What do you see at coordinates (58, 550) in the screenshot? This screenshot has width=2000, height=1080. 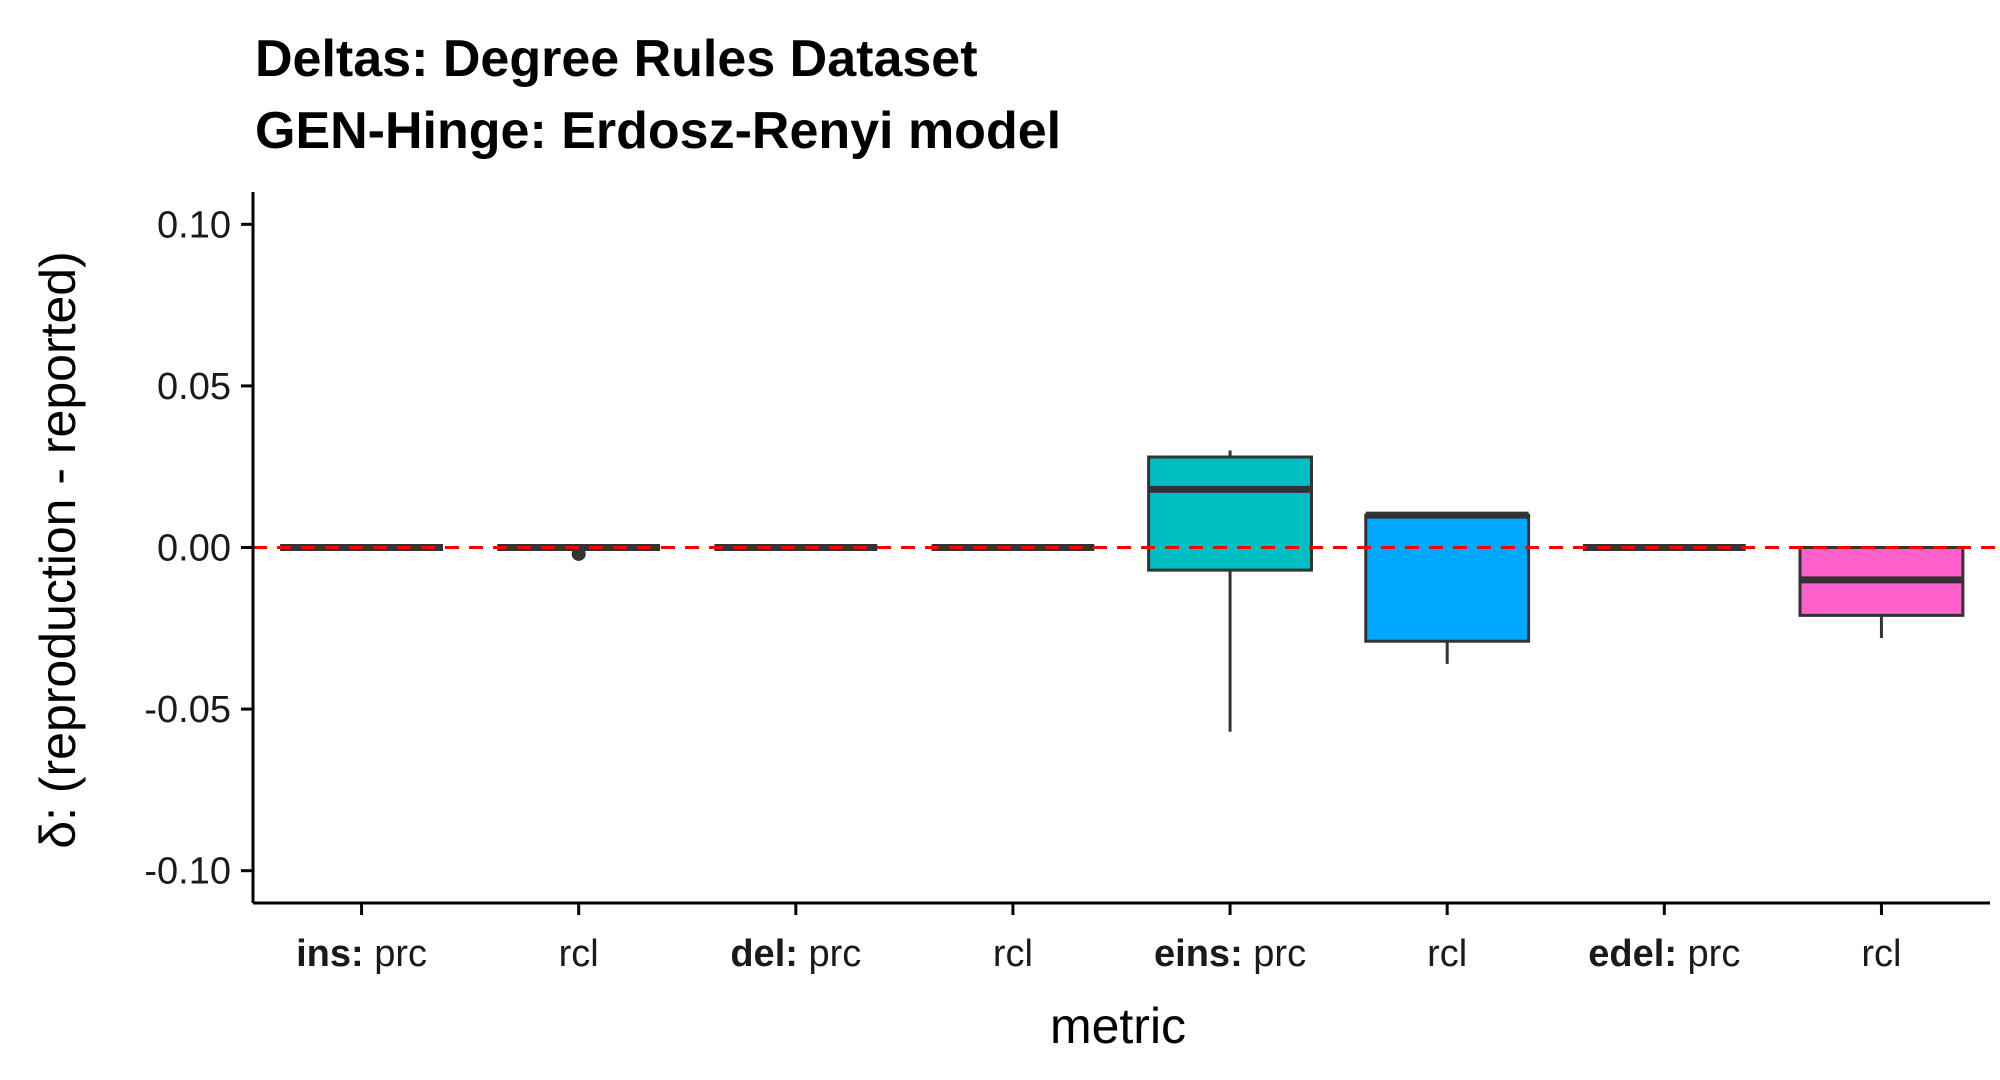 I see `y-axis-title: δ: (reproduction - reported)` at bounding box center [58, 550].